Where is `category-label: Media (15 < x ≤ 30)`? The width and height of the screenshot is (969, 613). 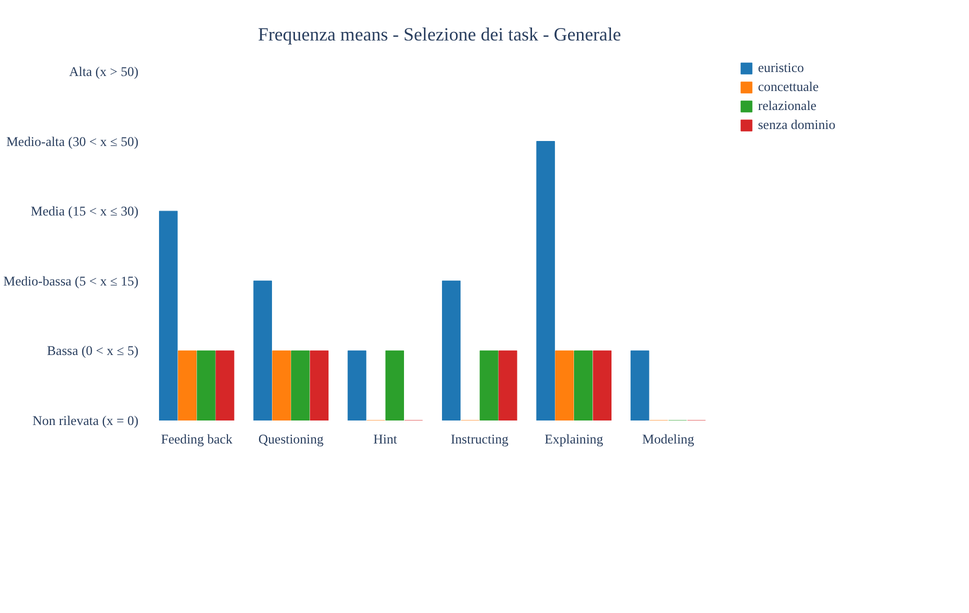
category-label: Media (15 < x ≤ 30) is located at coordinates (84, 211).